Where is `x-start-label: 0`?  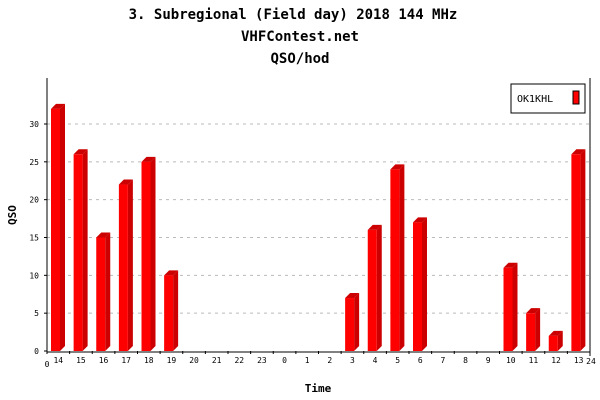
x-start-label: 0 is located at coordinates (47, 364).